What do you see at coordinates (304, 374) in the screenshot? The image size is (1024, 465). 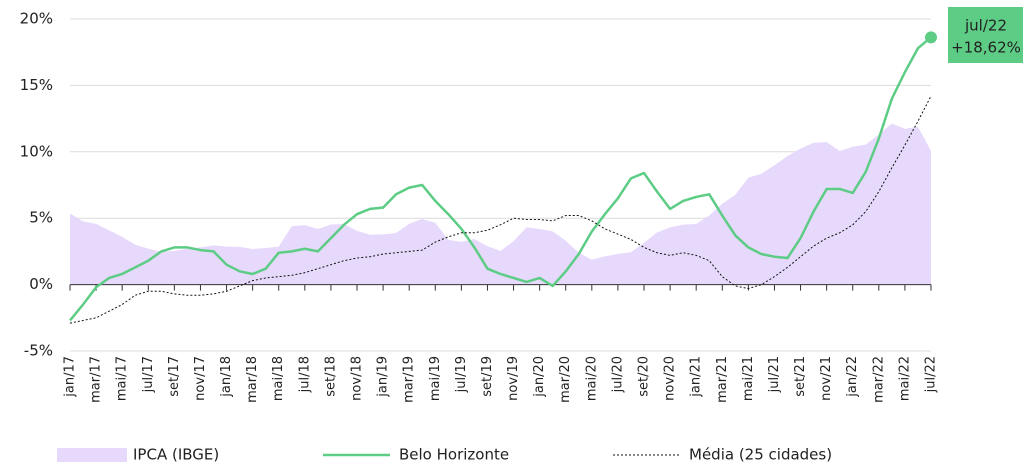 I see `x-tick-label: jul/18` at bounding box center [304, 374].